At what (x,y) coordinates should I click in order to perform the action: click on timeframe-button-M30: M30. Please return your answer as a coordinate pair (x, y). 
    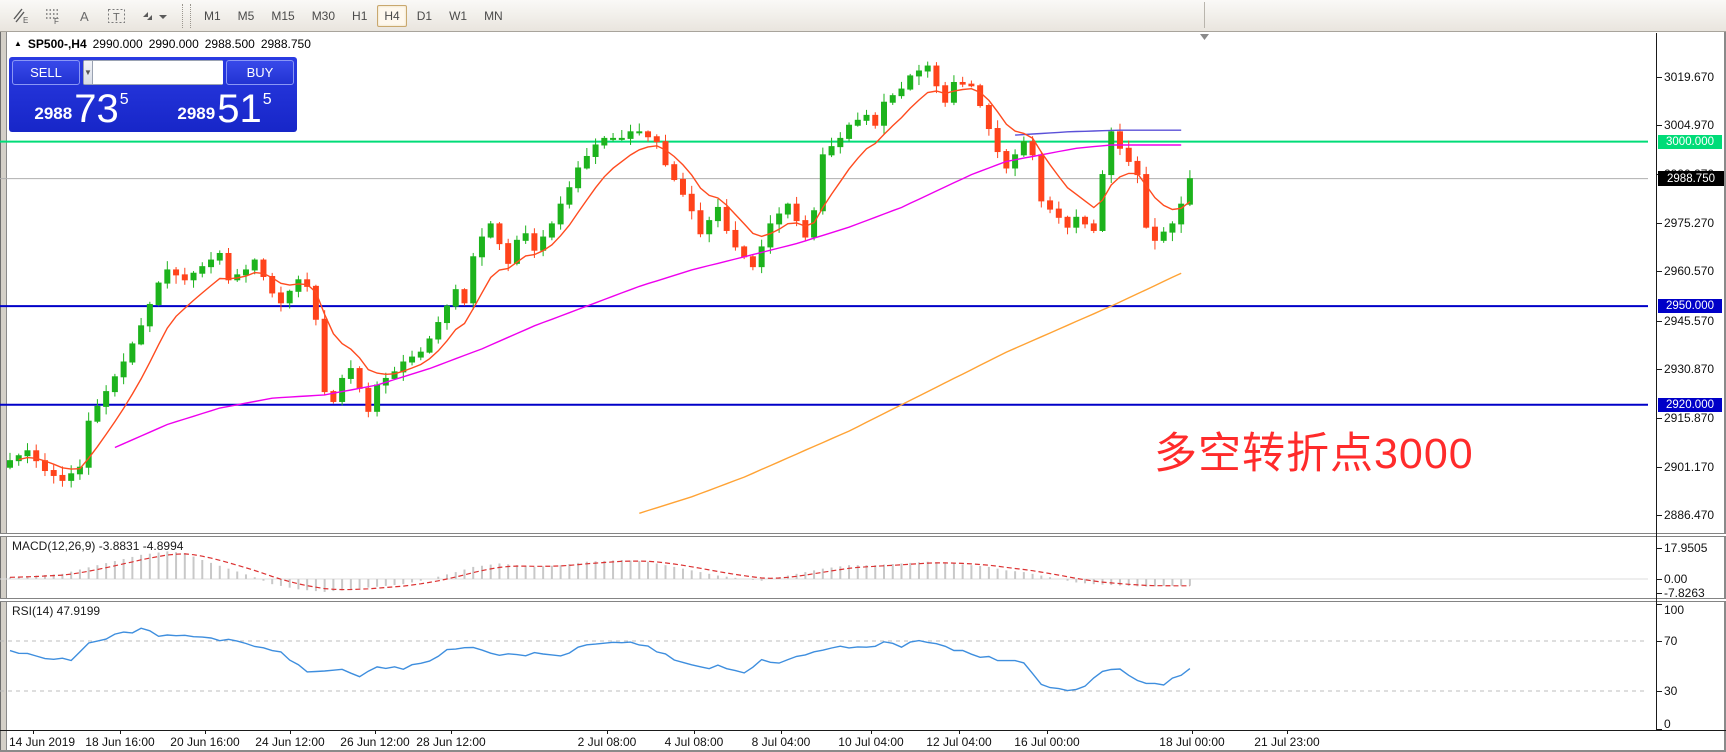
    Looking at the image, I should click on (323, 16).